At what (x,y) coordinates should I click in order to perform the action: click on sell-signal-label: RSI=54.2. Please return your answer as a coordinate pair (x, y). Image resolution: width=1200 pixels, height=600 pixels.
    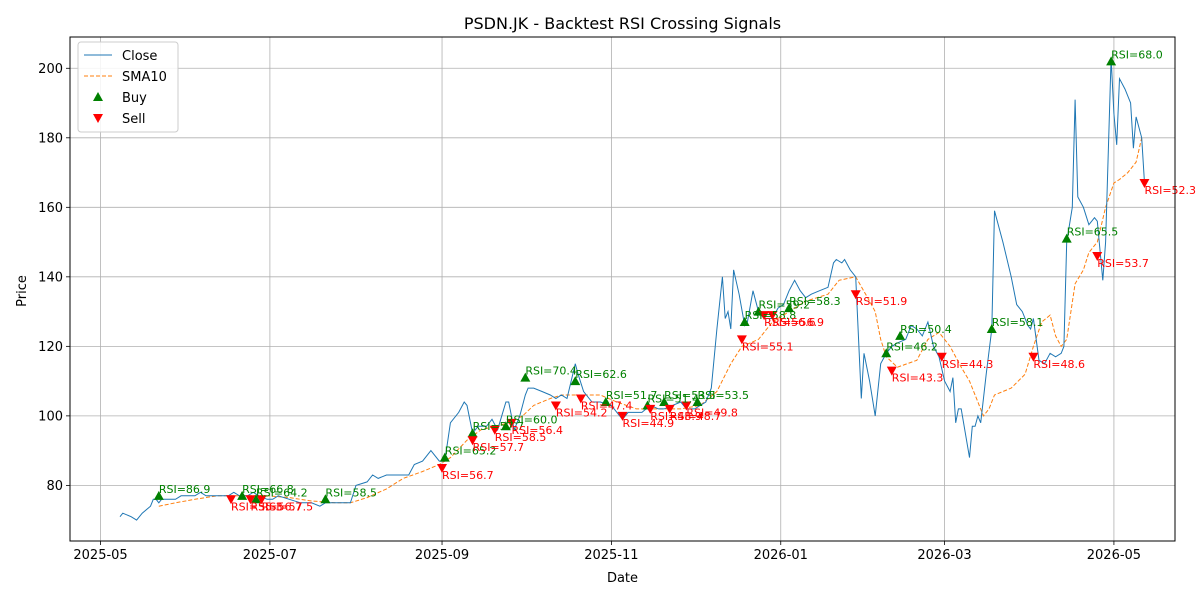
    Looking at the image, I should click on (582, 412).